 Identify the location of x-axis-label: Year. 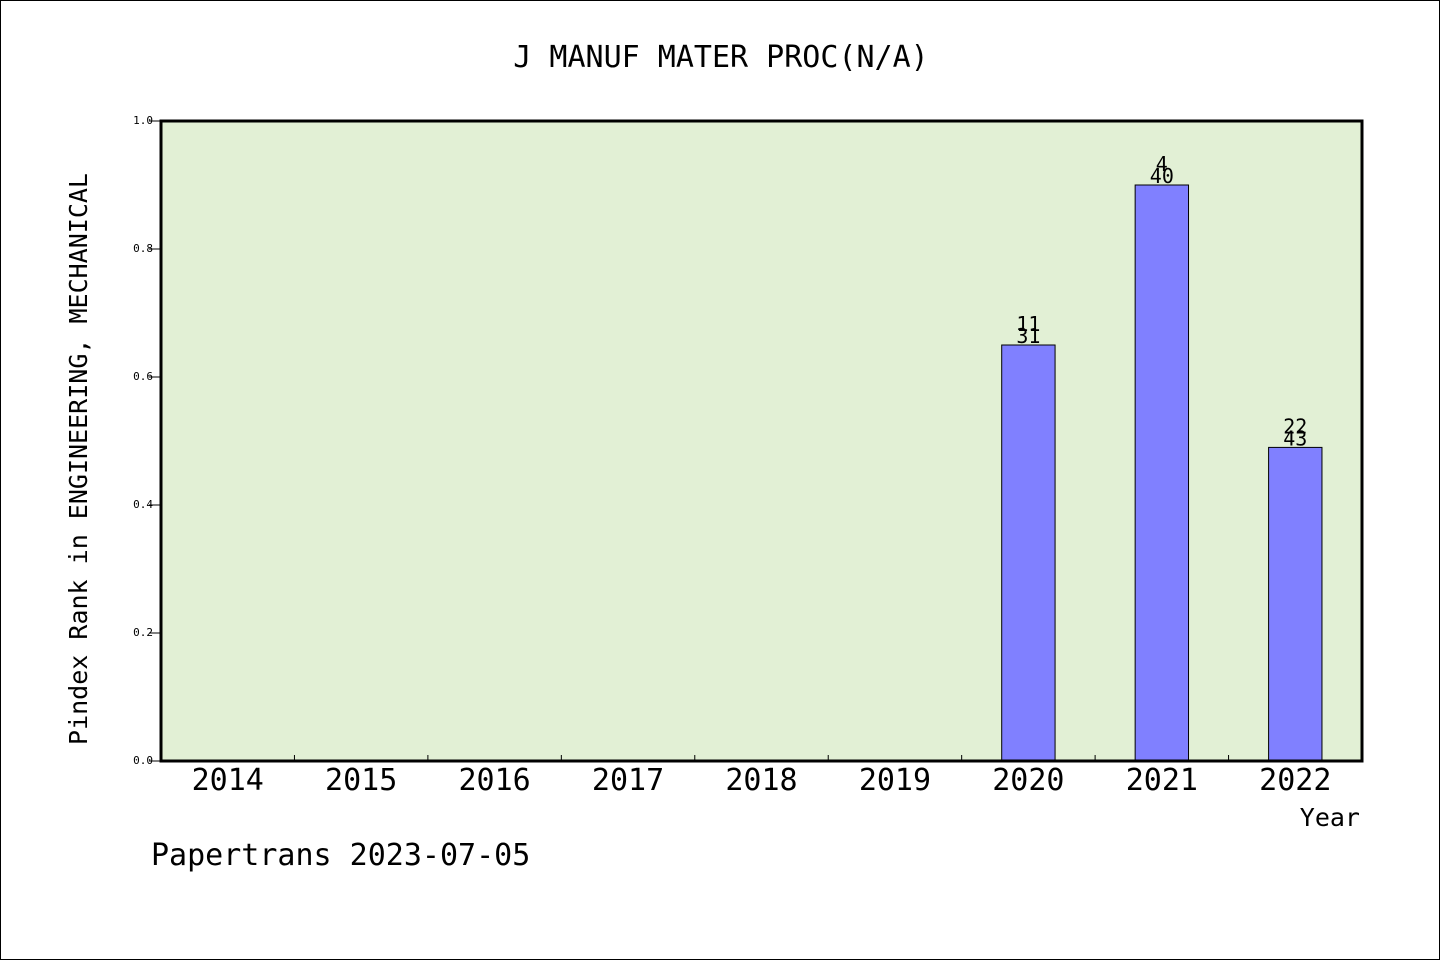
(1330, 817).